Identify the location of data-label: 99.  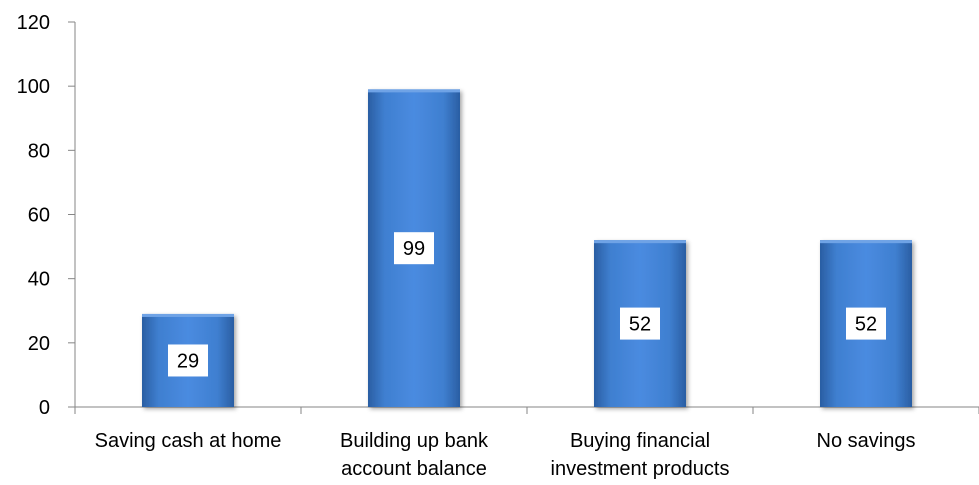
(414, 249).